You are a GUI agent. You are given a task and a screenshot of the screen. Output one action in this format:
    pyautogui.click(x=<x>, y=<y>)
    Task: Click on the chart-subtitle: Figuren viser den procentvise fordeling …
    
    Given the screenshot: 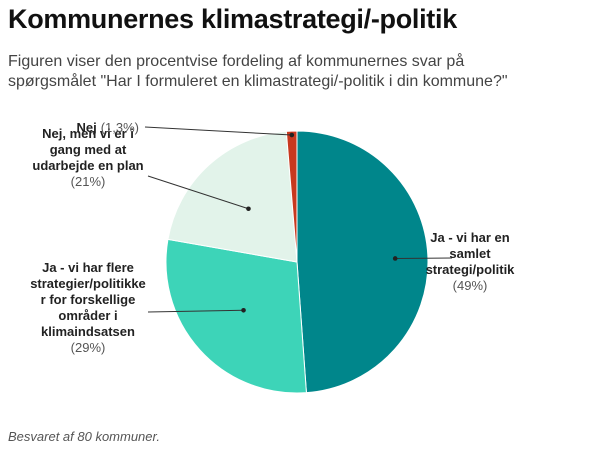 What is the action you would take?
    pyautogui.click(x=295, y=72)
    